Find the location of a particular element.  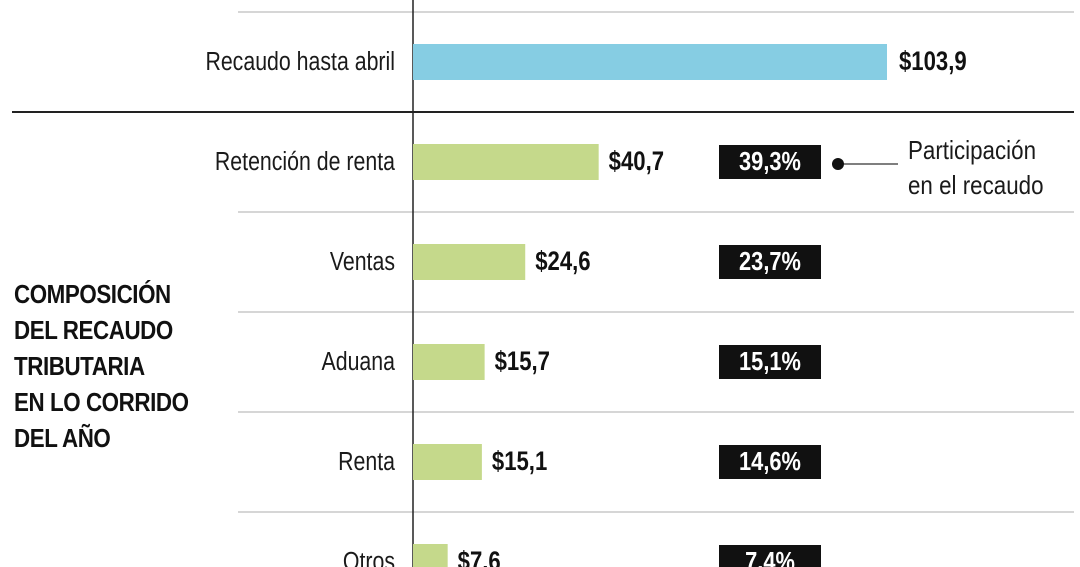

category-label: Ventas is located at coordinates (362, 262).